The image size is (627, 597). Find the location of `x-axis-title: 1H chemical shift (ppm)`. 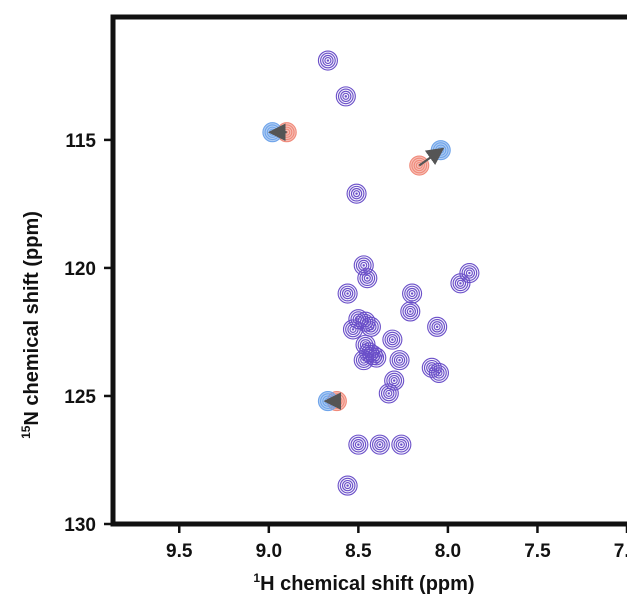

x-axis-title: 1H chemical shift (ppm) is located at coordinates (363, 583).